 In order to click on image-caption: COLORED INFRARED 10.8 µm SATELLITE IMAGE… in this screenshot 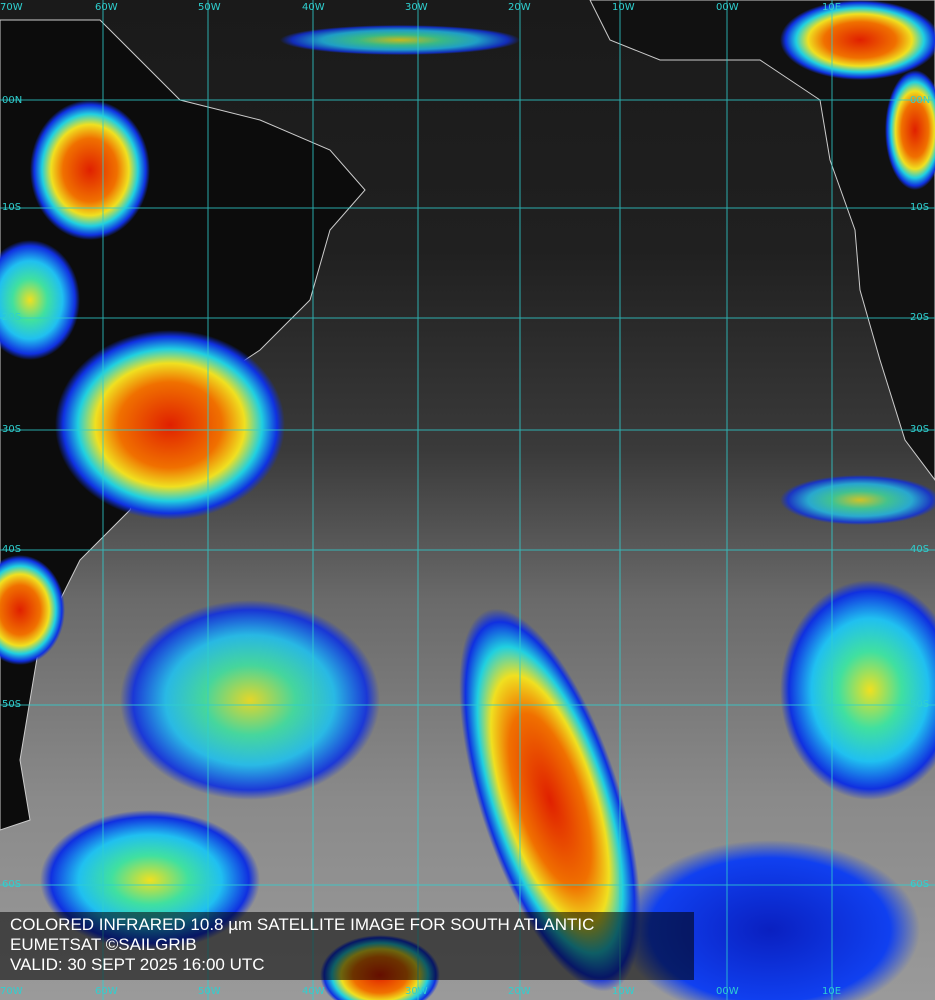, I will do `click(347, 946)`.